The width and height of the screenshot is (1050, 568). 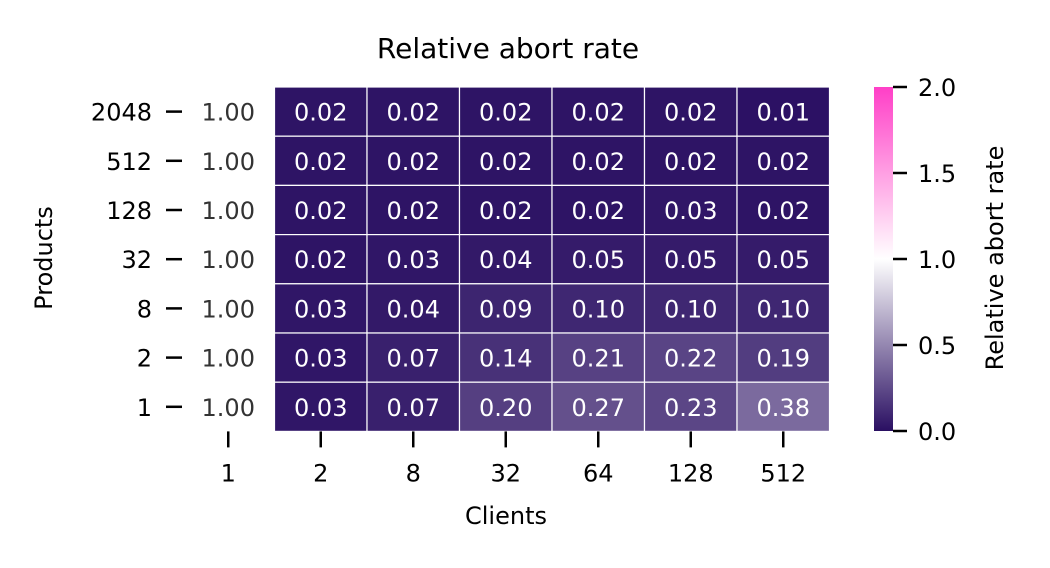 What do you see at coordinates (505, 408) in the screenshot?
I see `cell-value-label: 0.20` at bounding box center [505, 408].